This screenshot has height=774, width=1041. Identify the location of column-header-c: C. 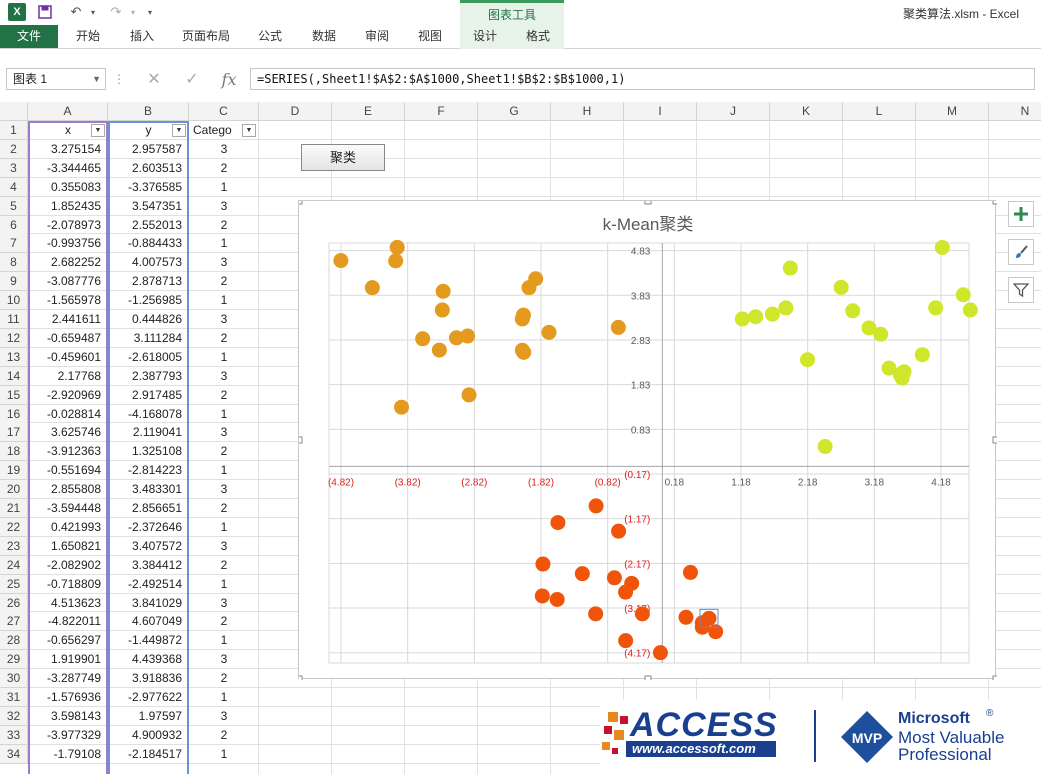
(224, 111).